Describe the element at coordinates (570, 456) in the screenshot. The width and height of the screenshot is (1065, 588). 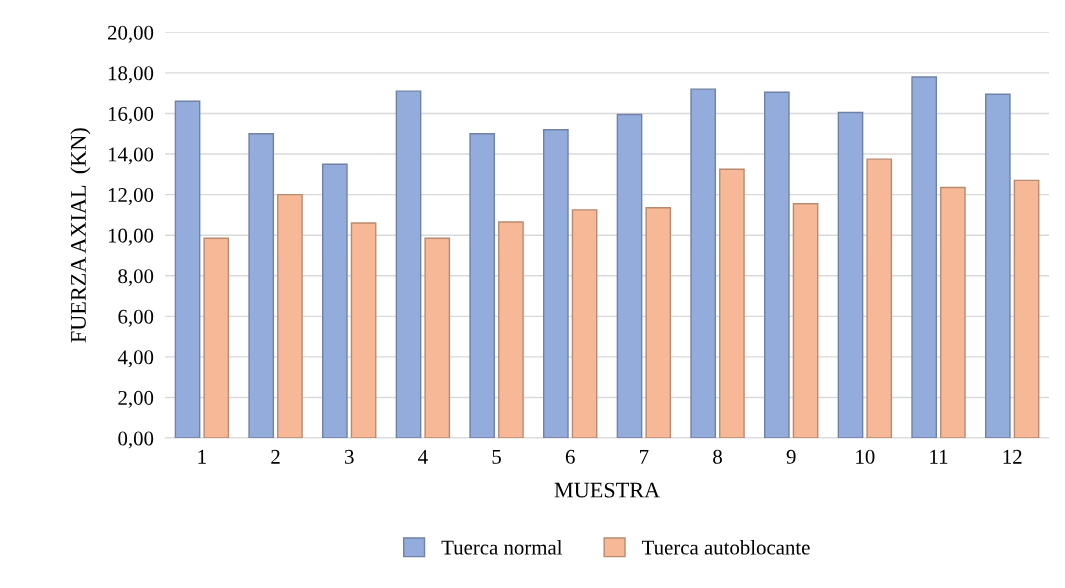
I see `x-tick-label: 6` at that location.